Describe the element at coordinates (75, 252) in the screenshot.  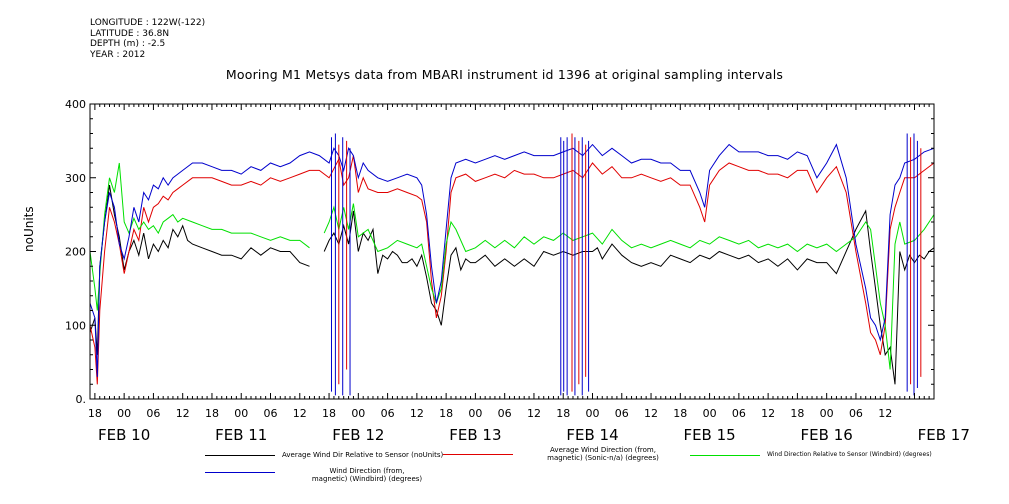
I see `y-tick-label: 200` at that location.